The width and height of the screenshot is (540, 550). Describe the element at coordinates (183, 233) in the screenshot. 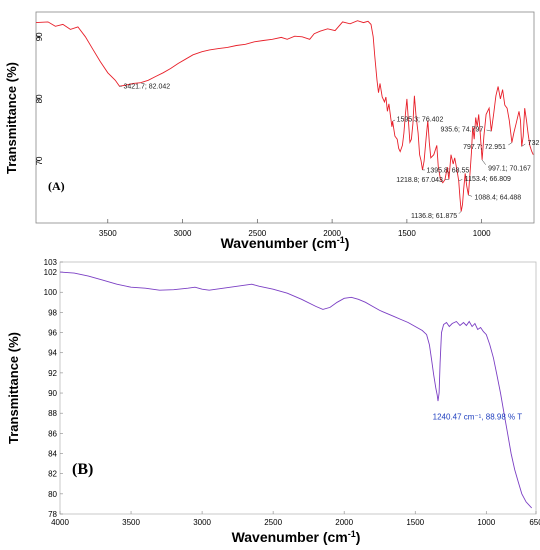

I see `chart-a-x-tick-label: 3000` at that location.